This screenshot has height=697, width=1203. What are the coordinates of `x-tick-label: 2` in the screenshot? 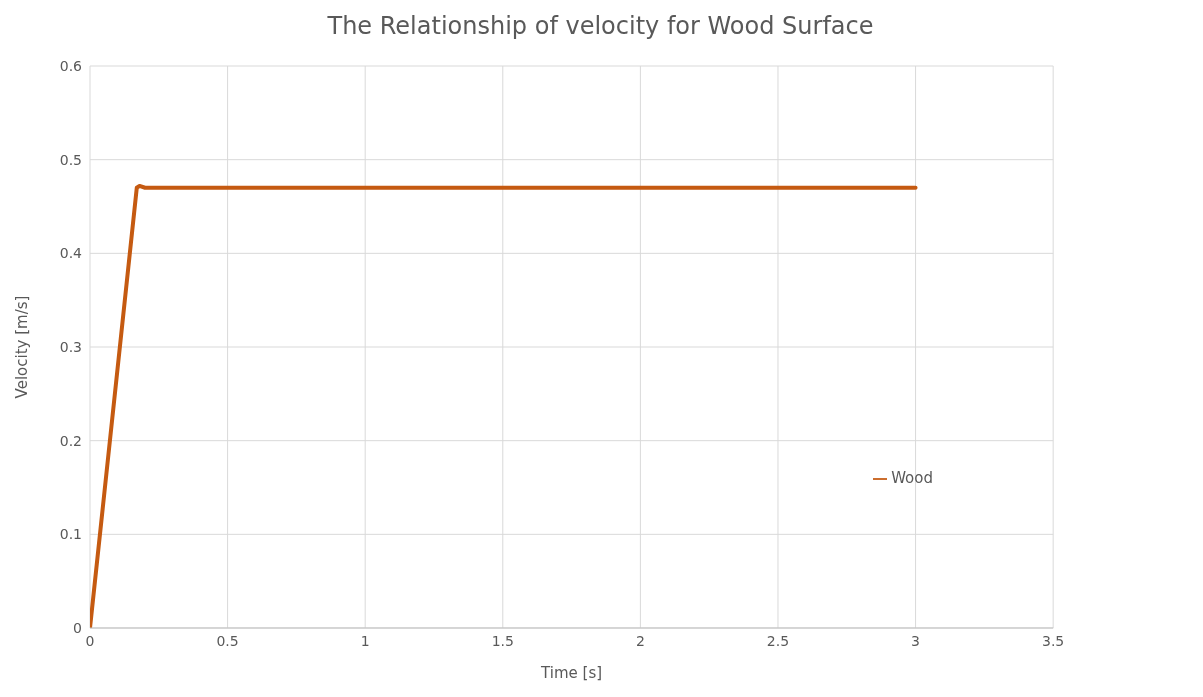 It's located at (640, 640).